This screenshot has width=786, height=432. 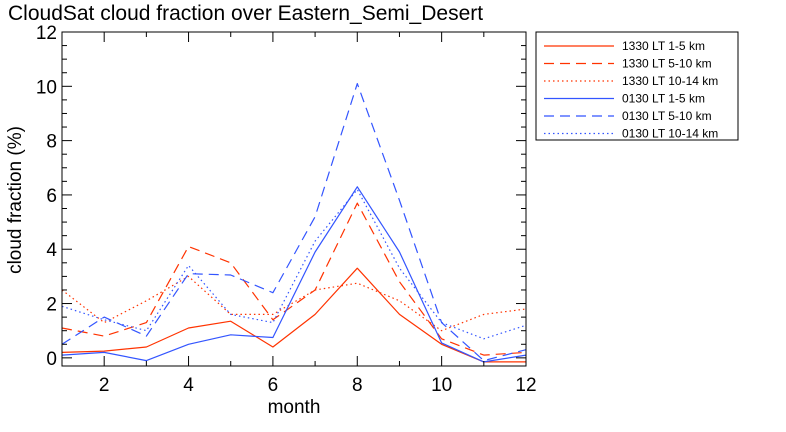 What do you see at coordinates (670, 134) in the screenshot?
I see `legend-label: 0130 LT 10-14 km` at bounding box center [670, 134].